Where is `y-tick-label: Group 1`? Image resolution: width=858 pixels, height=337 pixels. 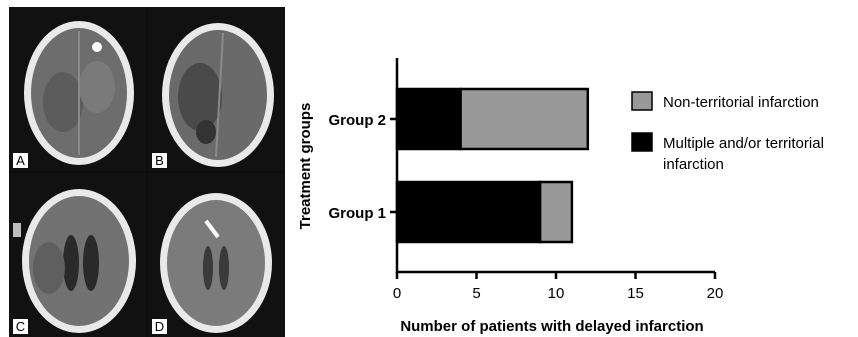
y-tick-label: Group 1 is located at coordinates (357, 213).